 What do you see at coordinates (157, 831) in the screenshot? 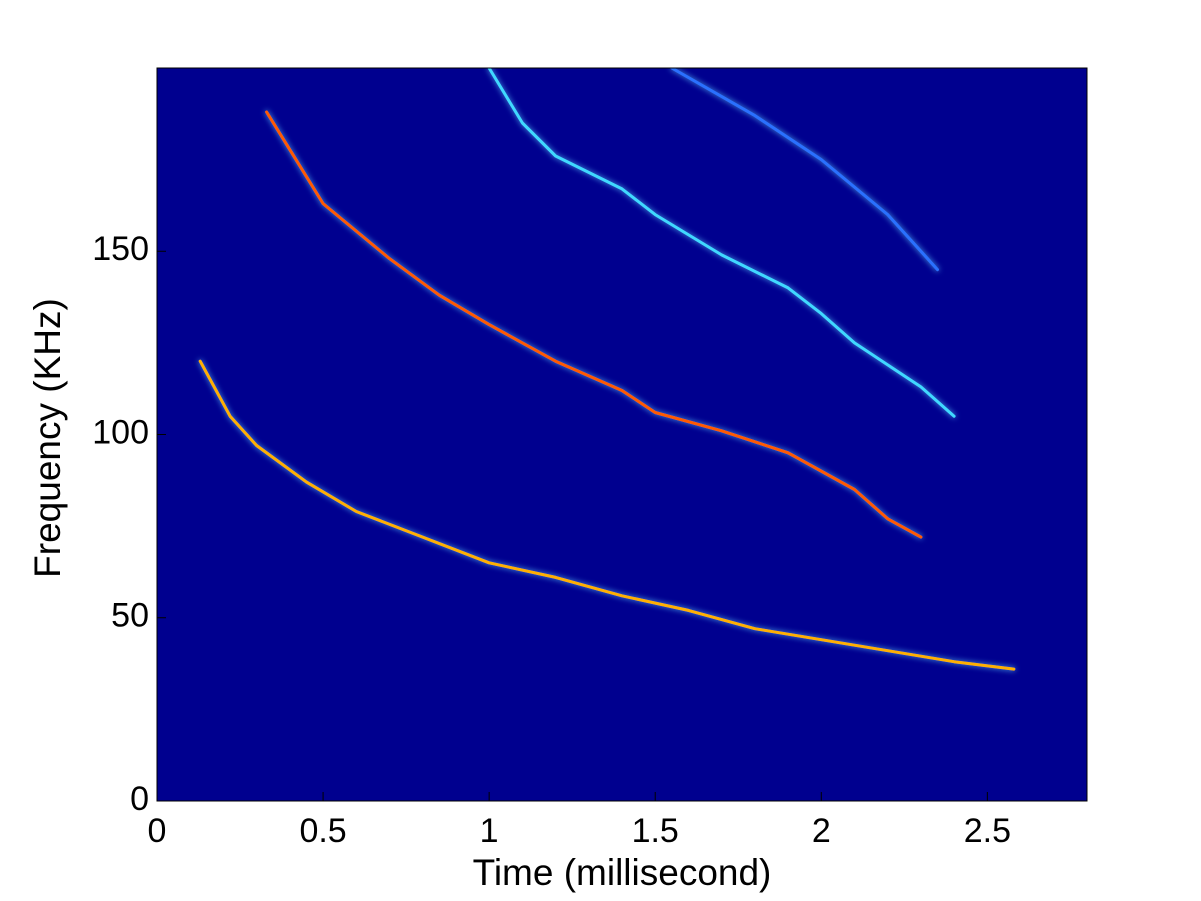
I see `x-tick-label: 0` at bounding box center [157, 831].